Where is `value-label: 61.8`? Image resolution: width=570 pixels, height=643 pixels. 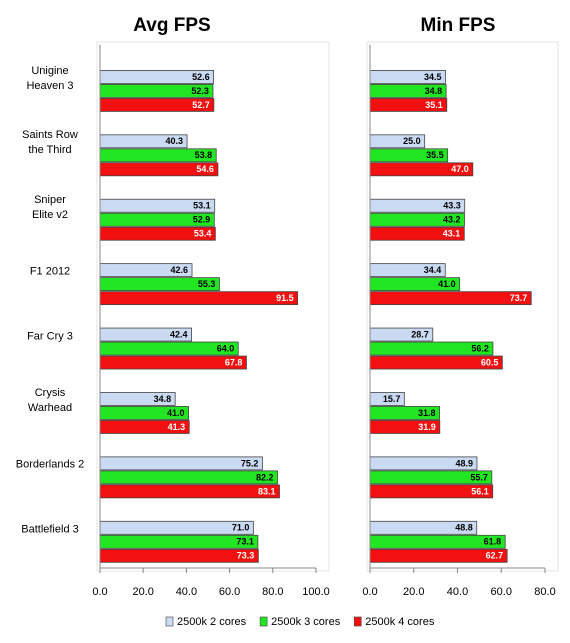 value-label: 61.8 is located at coordinates (493, 542).